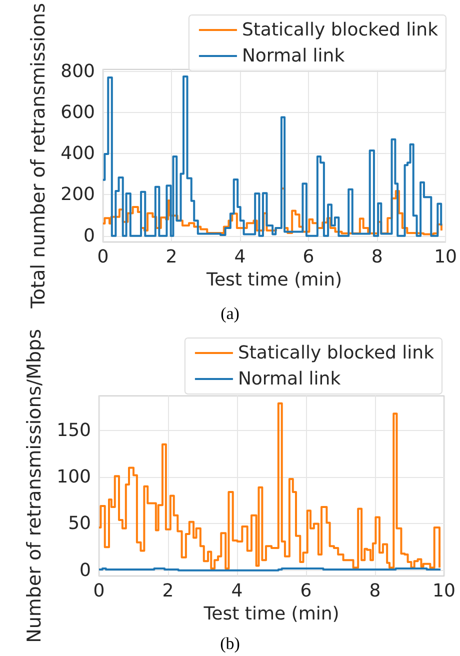 The height and width of the screenshot is (656, 460). What do you see at coordinates (77, 71) in the screenshot?
I see `y-tick-label: 800` at bounding box center [77, 71].